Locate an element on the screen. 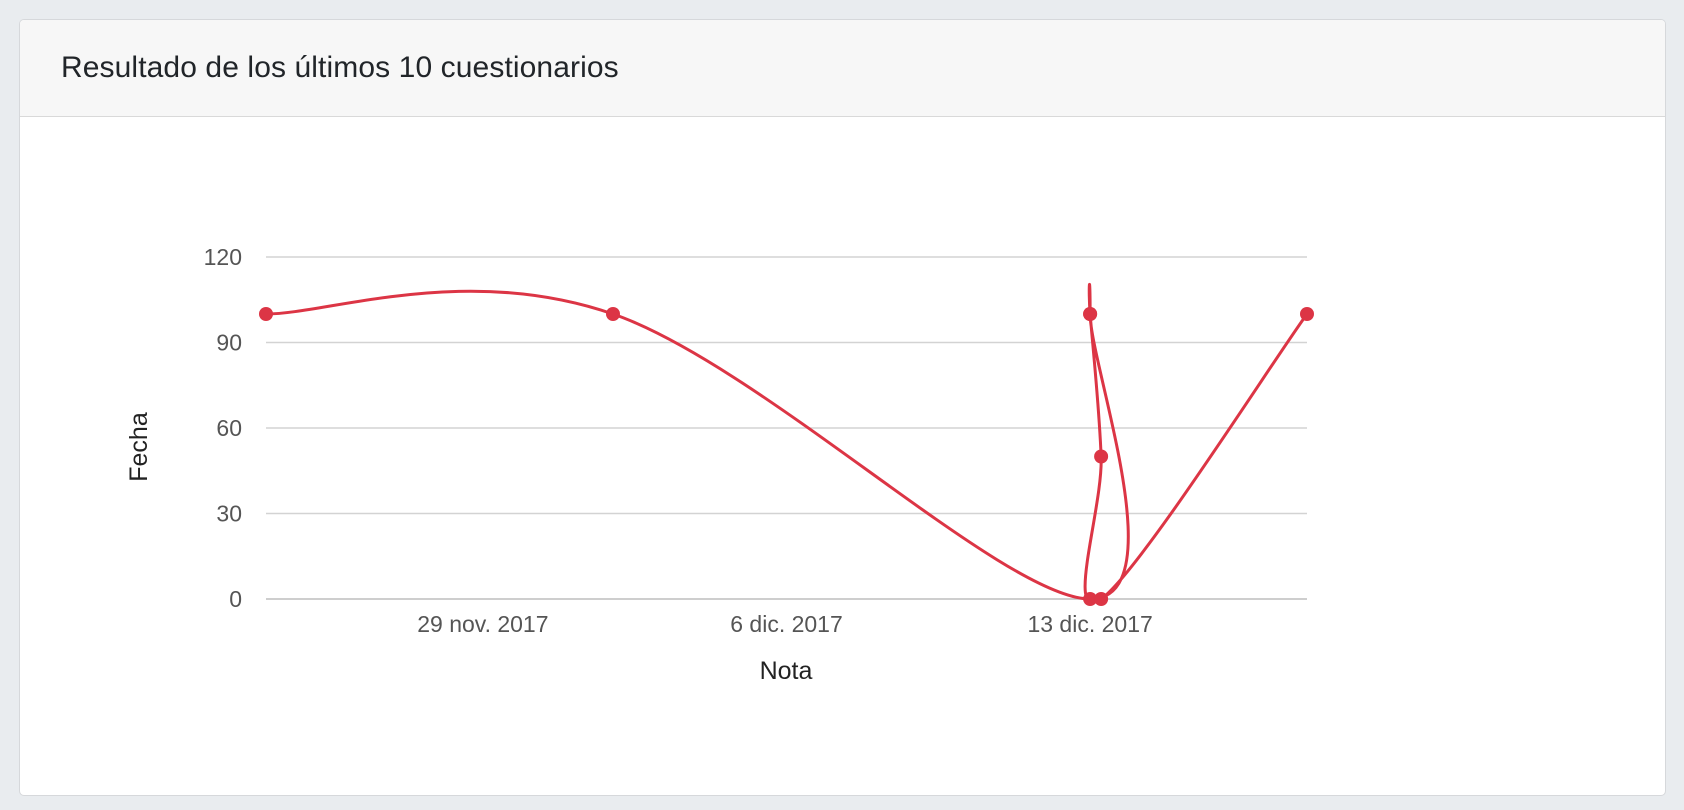  y-tick-label: 120 is located at coordinates (223, 257).